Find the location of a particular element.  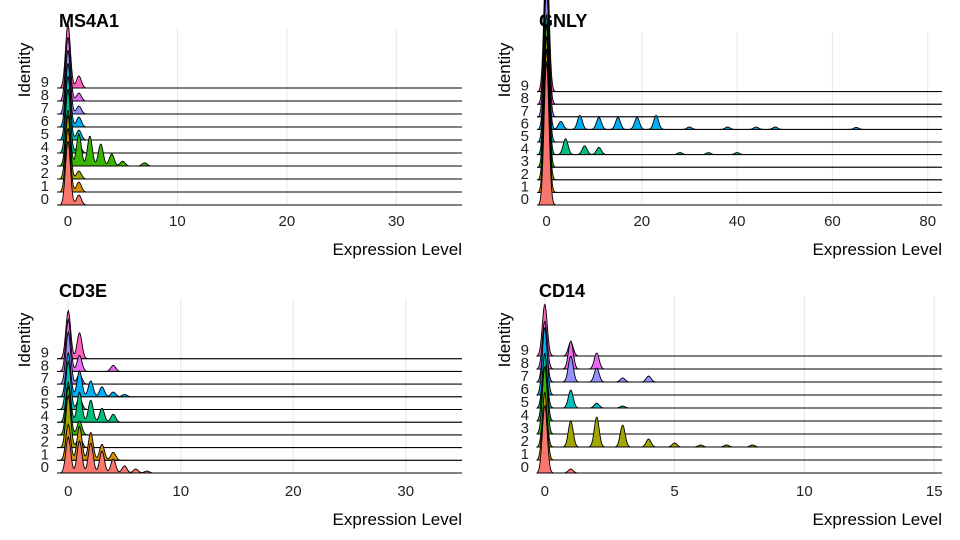

x-tick-label-2: 40 is located at coordinates (737, 221).